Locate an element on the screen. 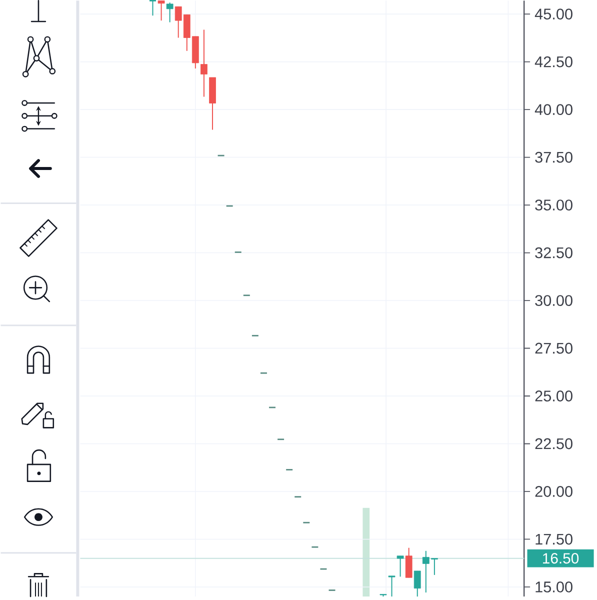  y-tick-label: 45.00 is located at coordinates (554, 14).